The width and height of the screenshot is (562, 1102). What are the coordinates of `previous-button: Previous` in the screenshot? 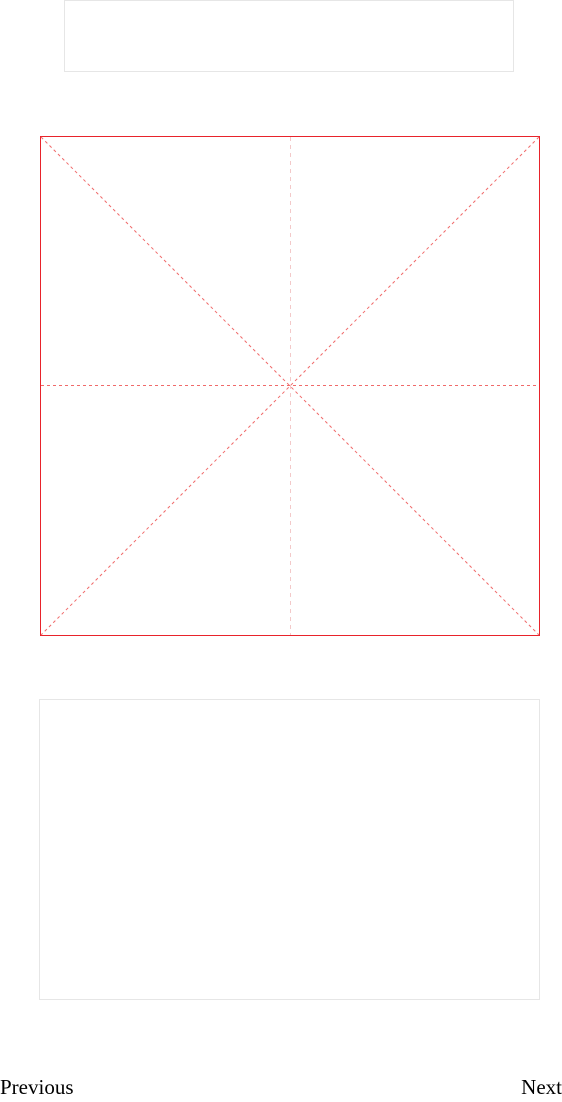 It's located at (37, 1087).